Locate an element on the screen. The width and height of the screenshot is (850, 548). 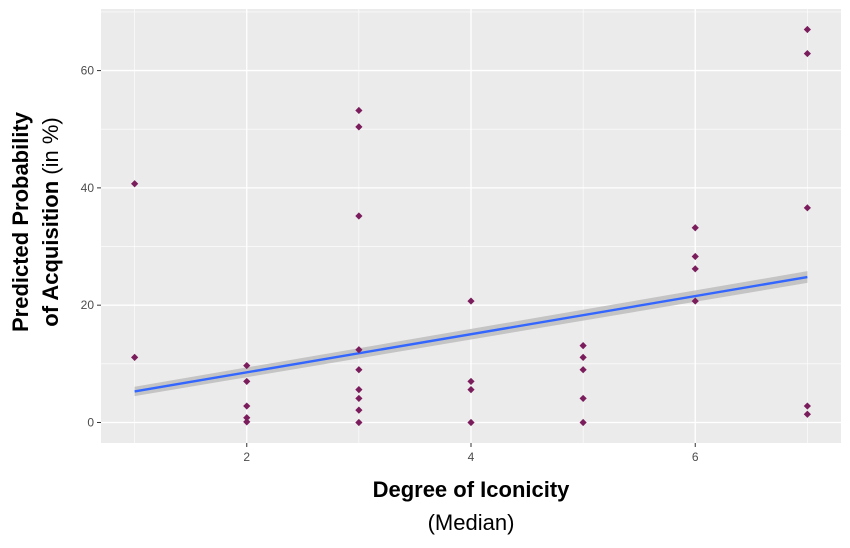
y-axis-ticks: 0 20 40 60 is located at coordinates (91, 246).